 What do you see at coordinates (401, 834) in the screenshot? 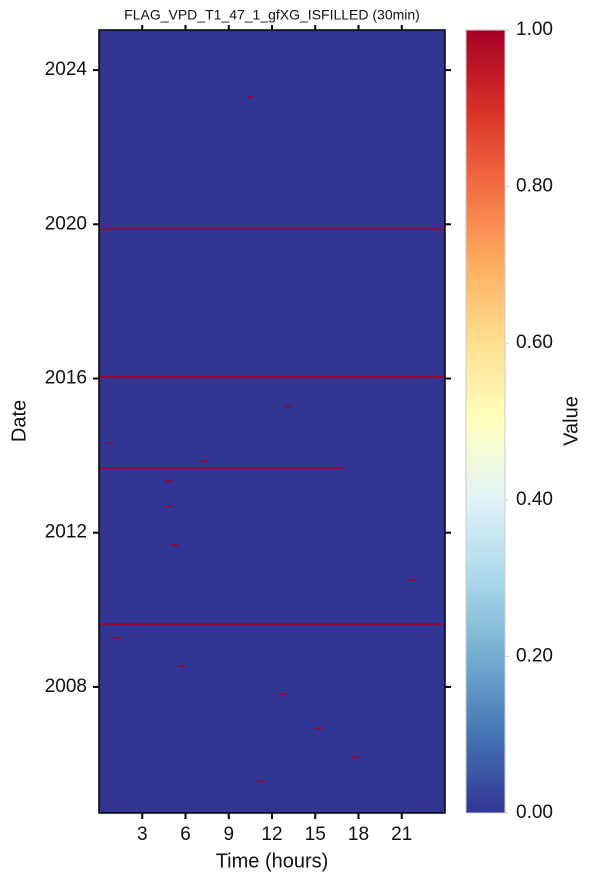
I see `x-tick-label: 21` at bounding box center [401, 834].